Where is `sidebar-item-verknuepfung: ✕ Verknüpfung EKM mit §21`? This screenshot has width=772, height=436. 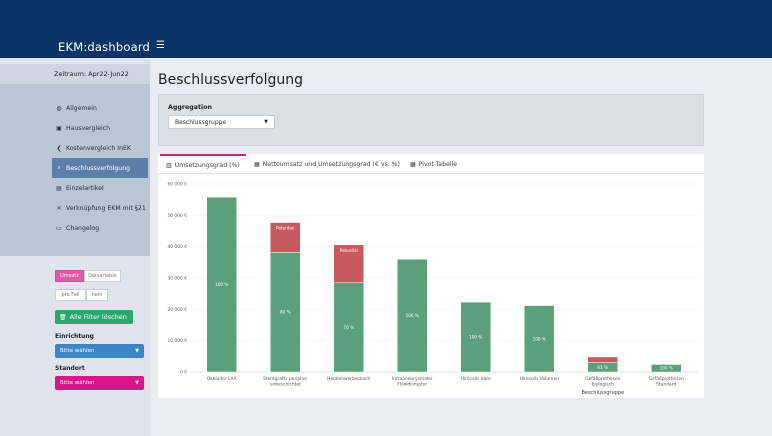
sidebar-item-verknuepfung: ✕ Verknüpfung EKM mit §21 is located at coordinates (75, 208).